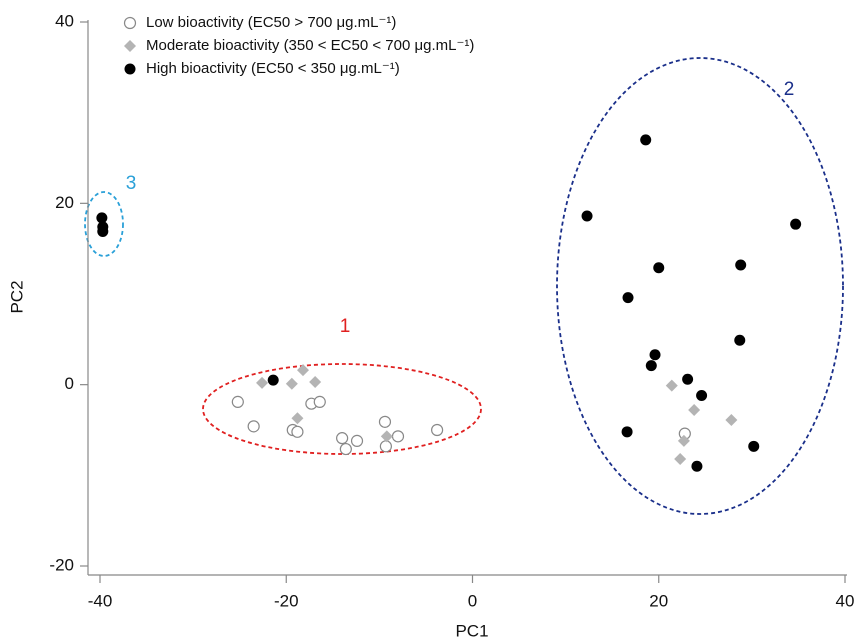 The width and height of the screenshot is (860, 643). I want to click on x-tick-label: -20, so click(286, 600).